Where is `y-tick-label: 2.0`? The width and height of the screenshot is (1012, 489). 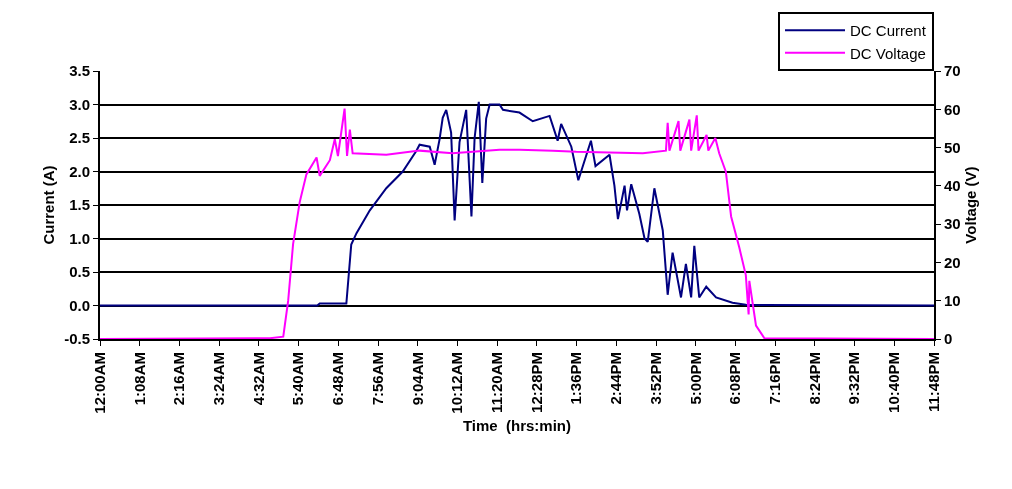 y-tick-label: 2.0 is located at coordinates (79, 171).